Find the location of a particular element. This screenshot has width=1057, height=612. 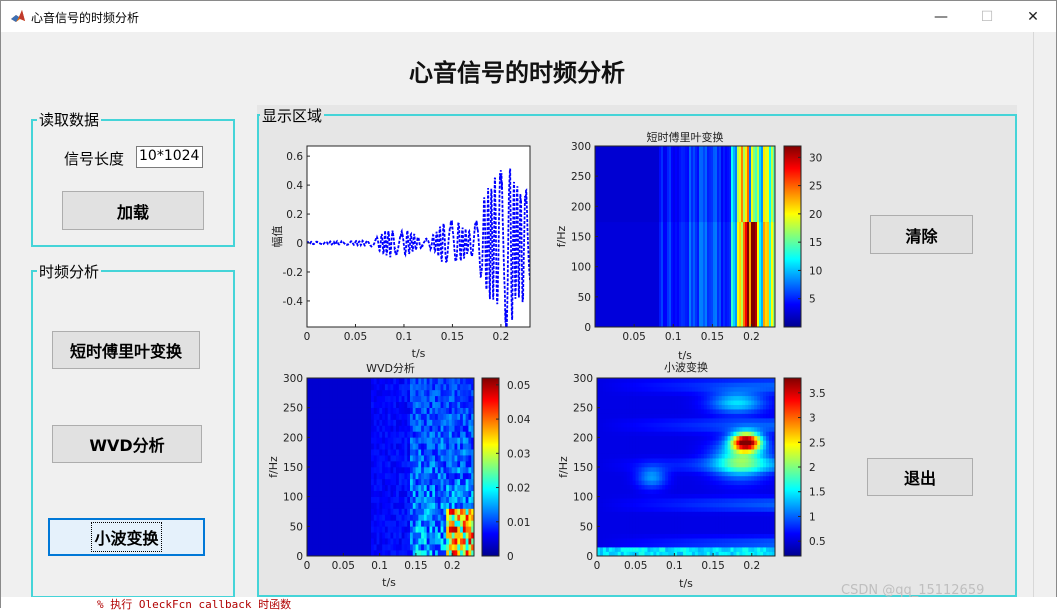

exit-button: 退出 is located at coordinates (920, 477).